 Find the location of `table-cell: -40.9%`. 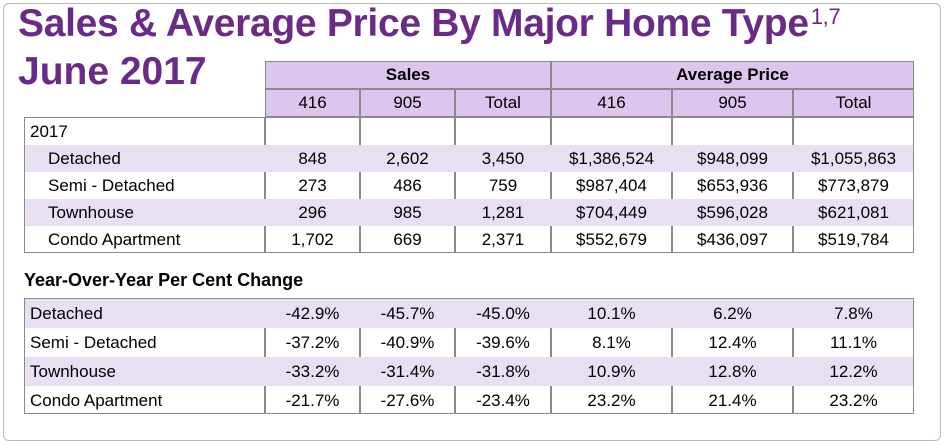

table-cell: -40.9% is located at coordinates (407, 342).